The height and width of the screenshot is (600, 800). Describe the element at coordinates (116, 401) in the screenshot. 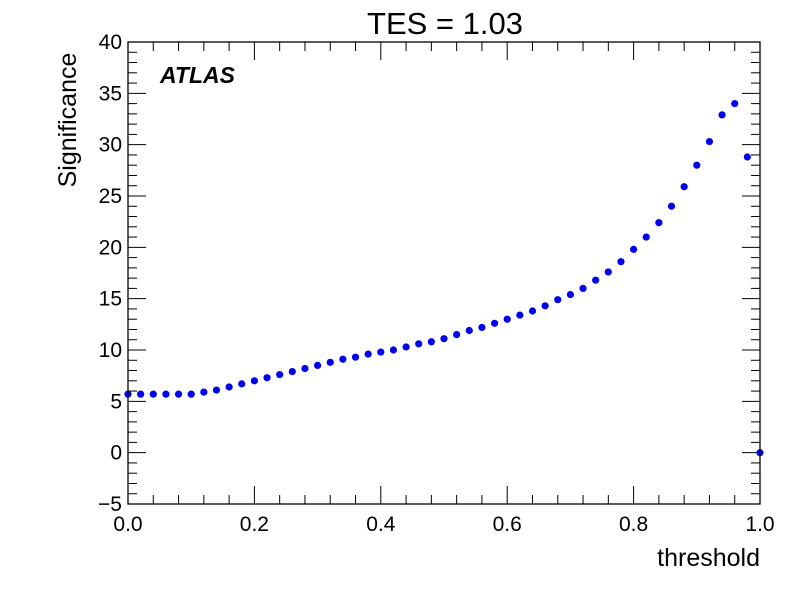

I see `y-tick-label: 5` at that location.